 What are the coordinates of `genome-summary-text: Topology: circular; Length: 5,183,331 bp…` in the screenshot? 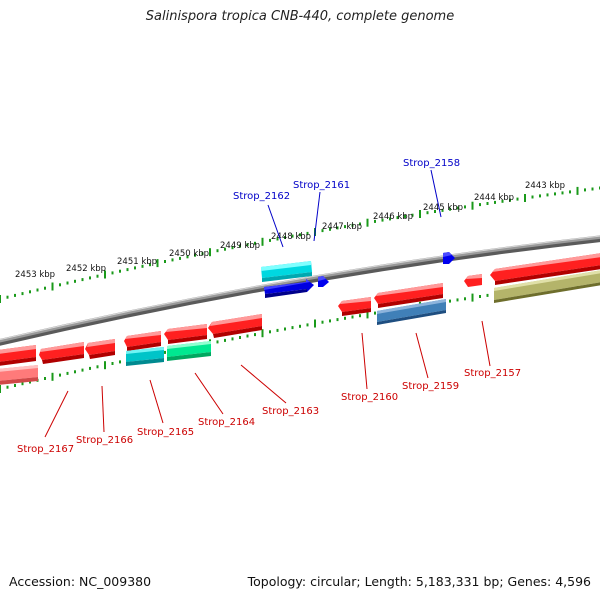 It's located at (419, 581).